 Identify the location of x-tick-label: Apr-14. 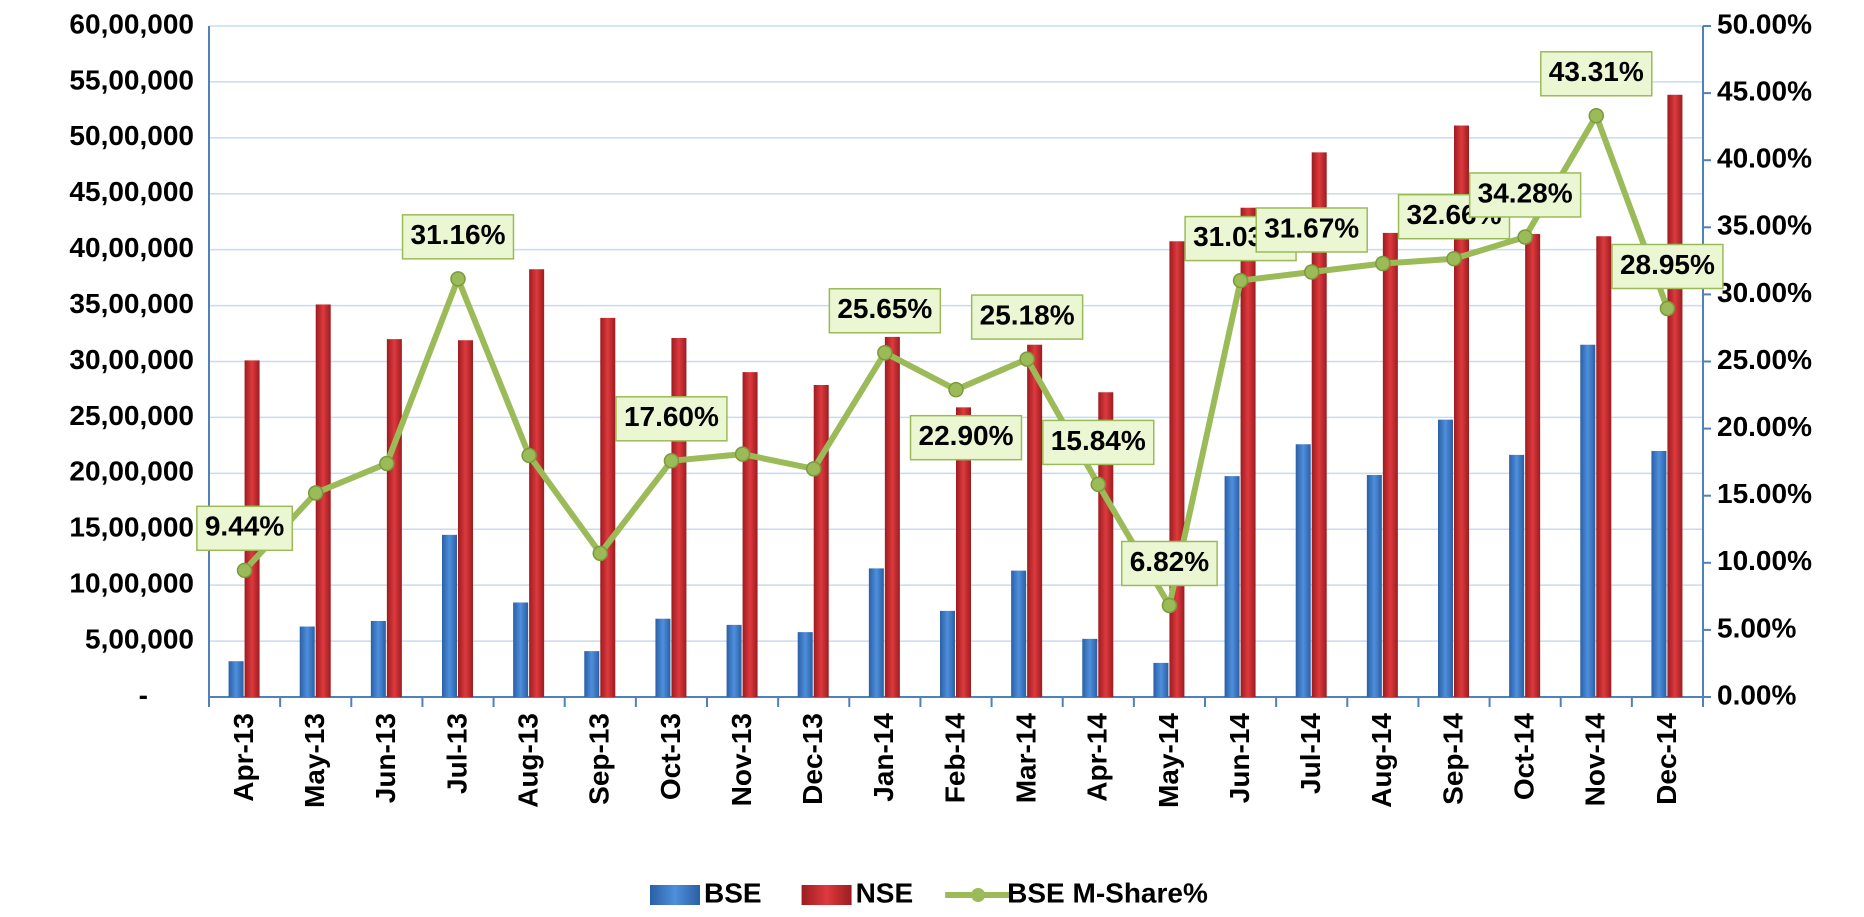
(1097, 757).